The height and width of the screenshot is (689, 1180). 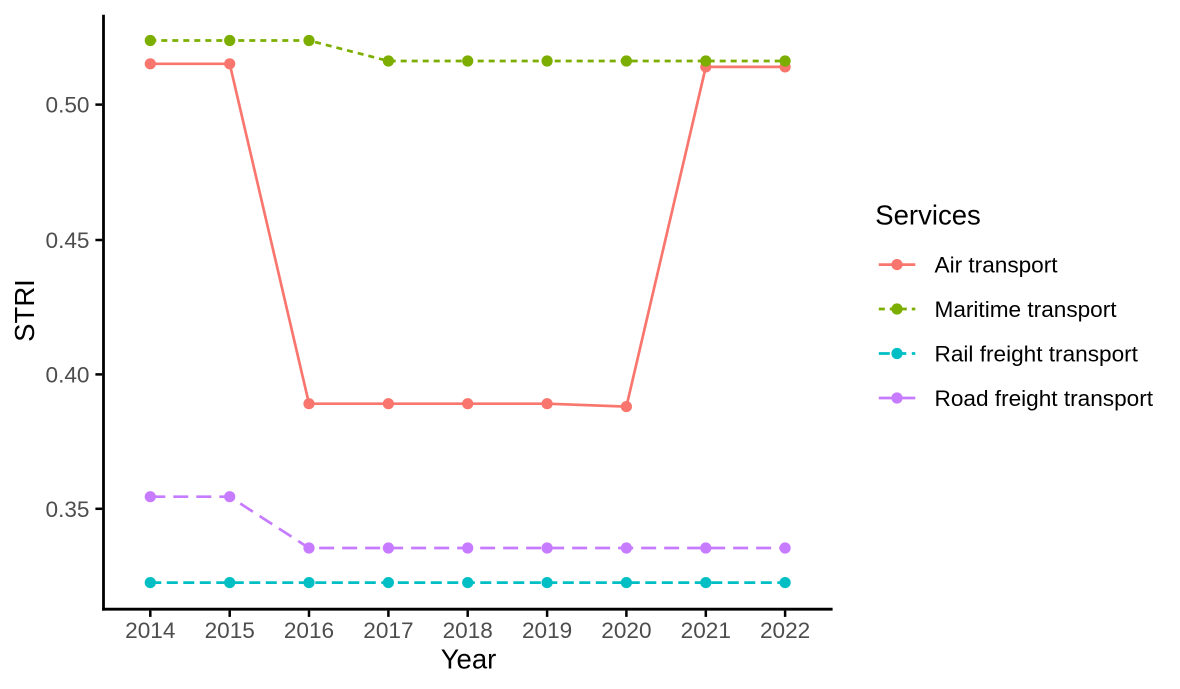 What do you see at coordinates (927, 214) in the screenshot?
I see `svg-text: Services` at bounding box center [927, 214].